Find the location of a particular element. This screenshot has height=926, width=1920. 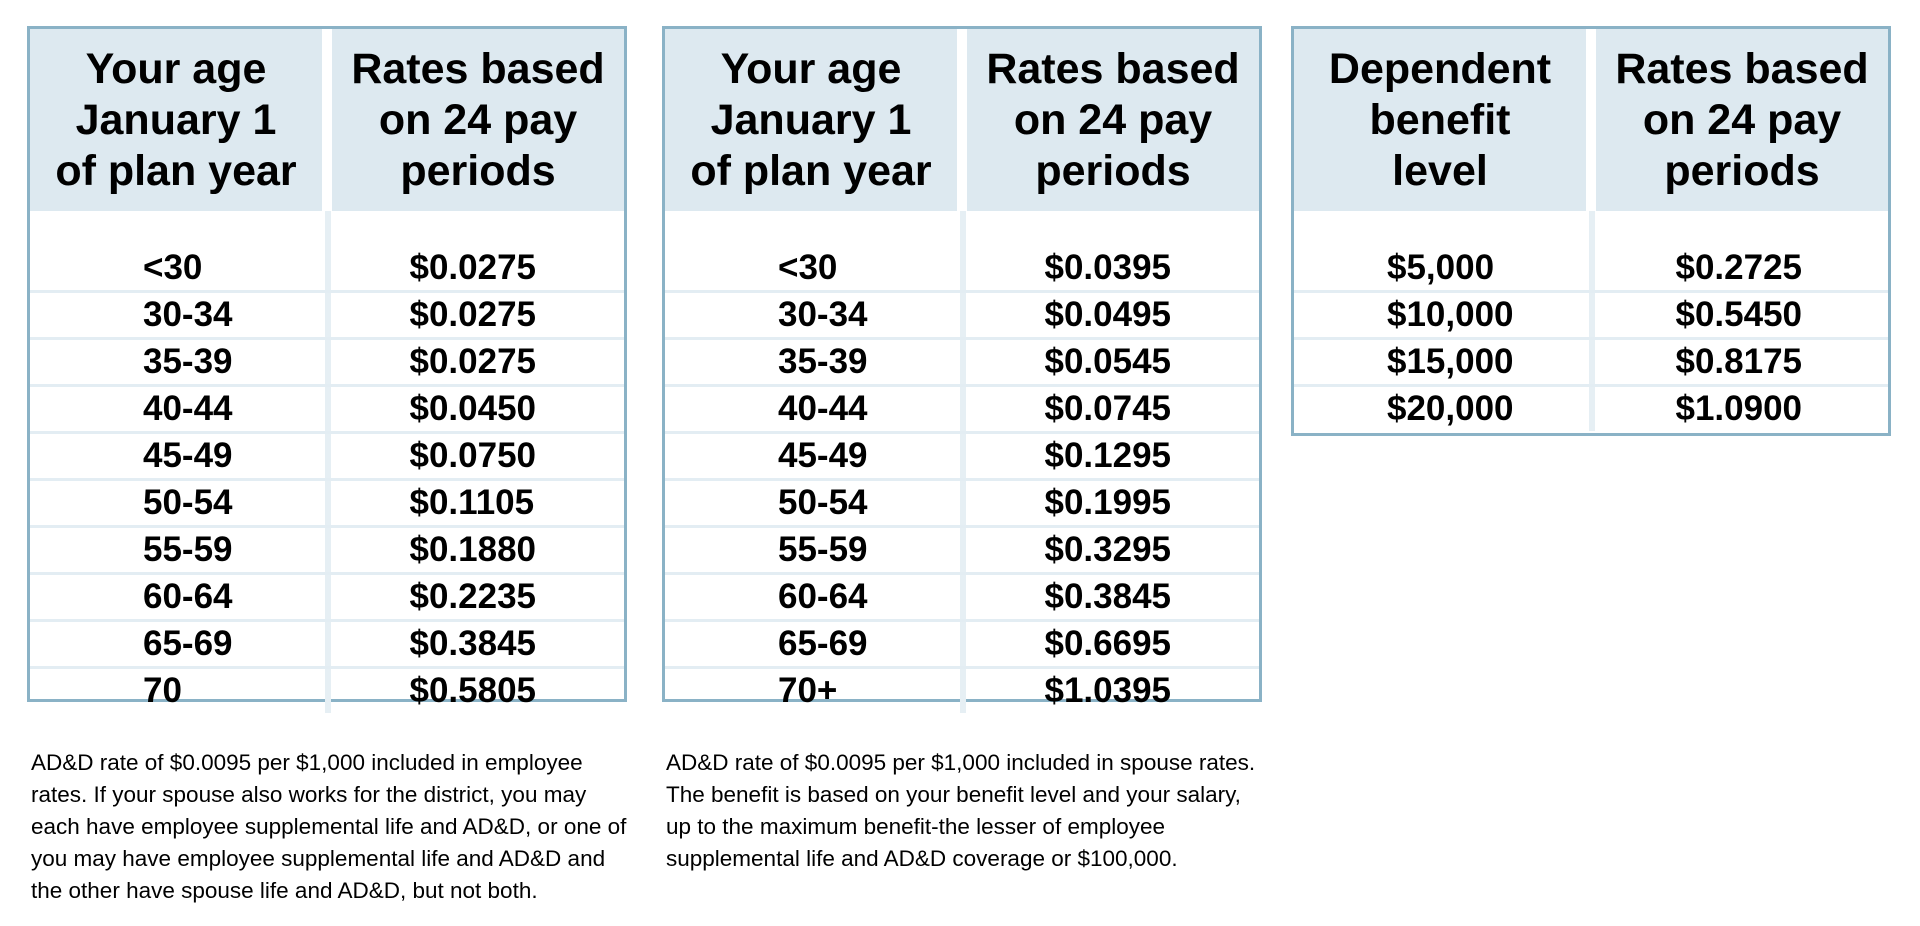

table-row: $20,000 $1.0900 is located at coordinates (1591, 409).